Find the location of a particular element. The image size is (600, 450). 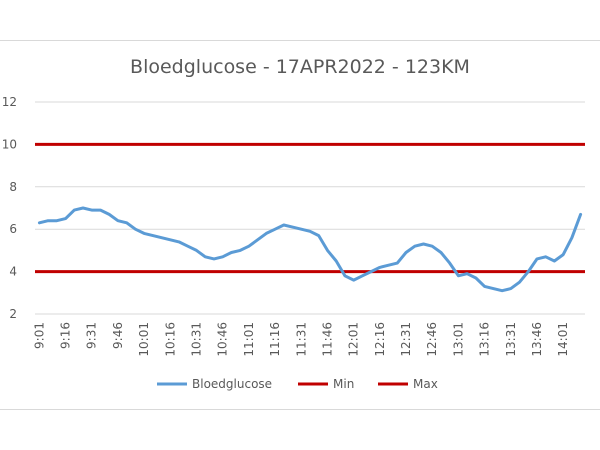

x-tick-label: 11:16 is located at coordinates (275, 339).